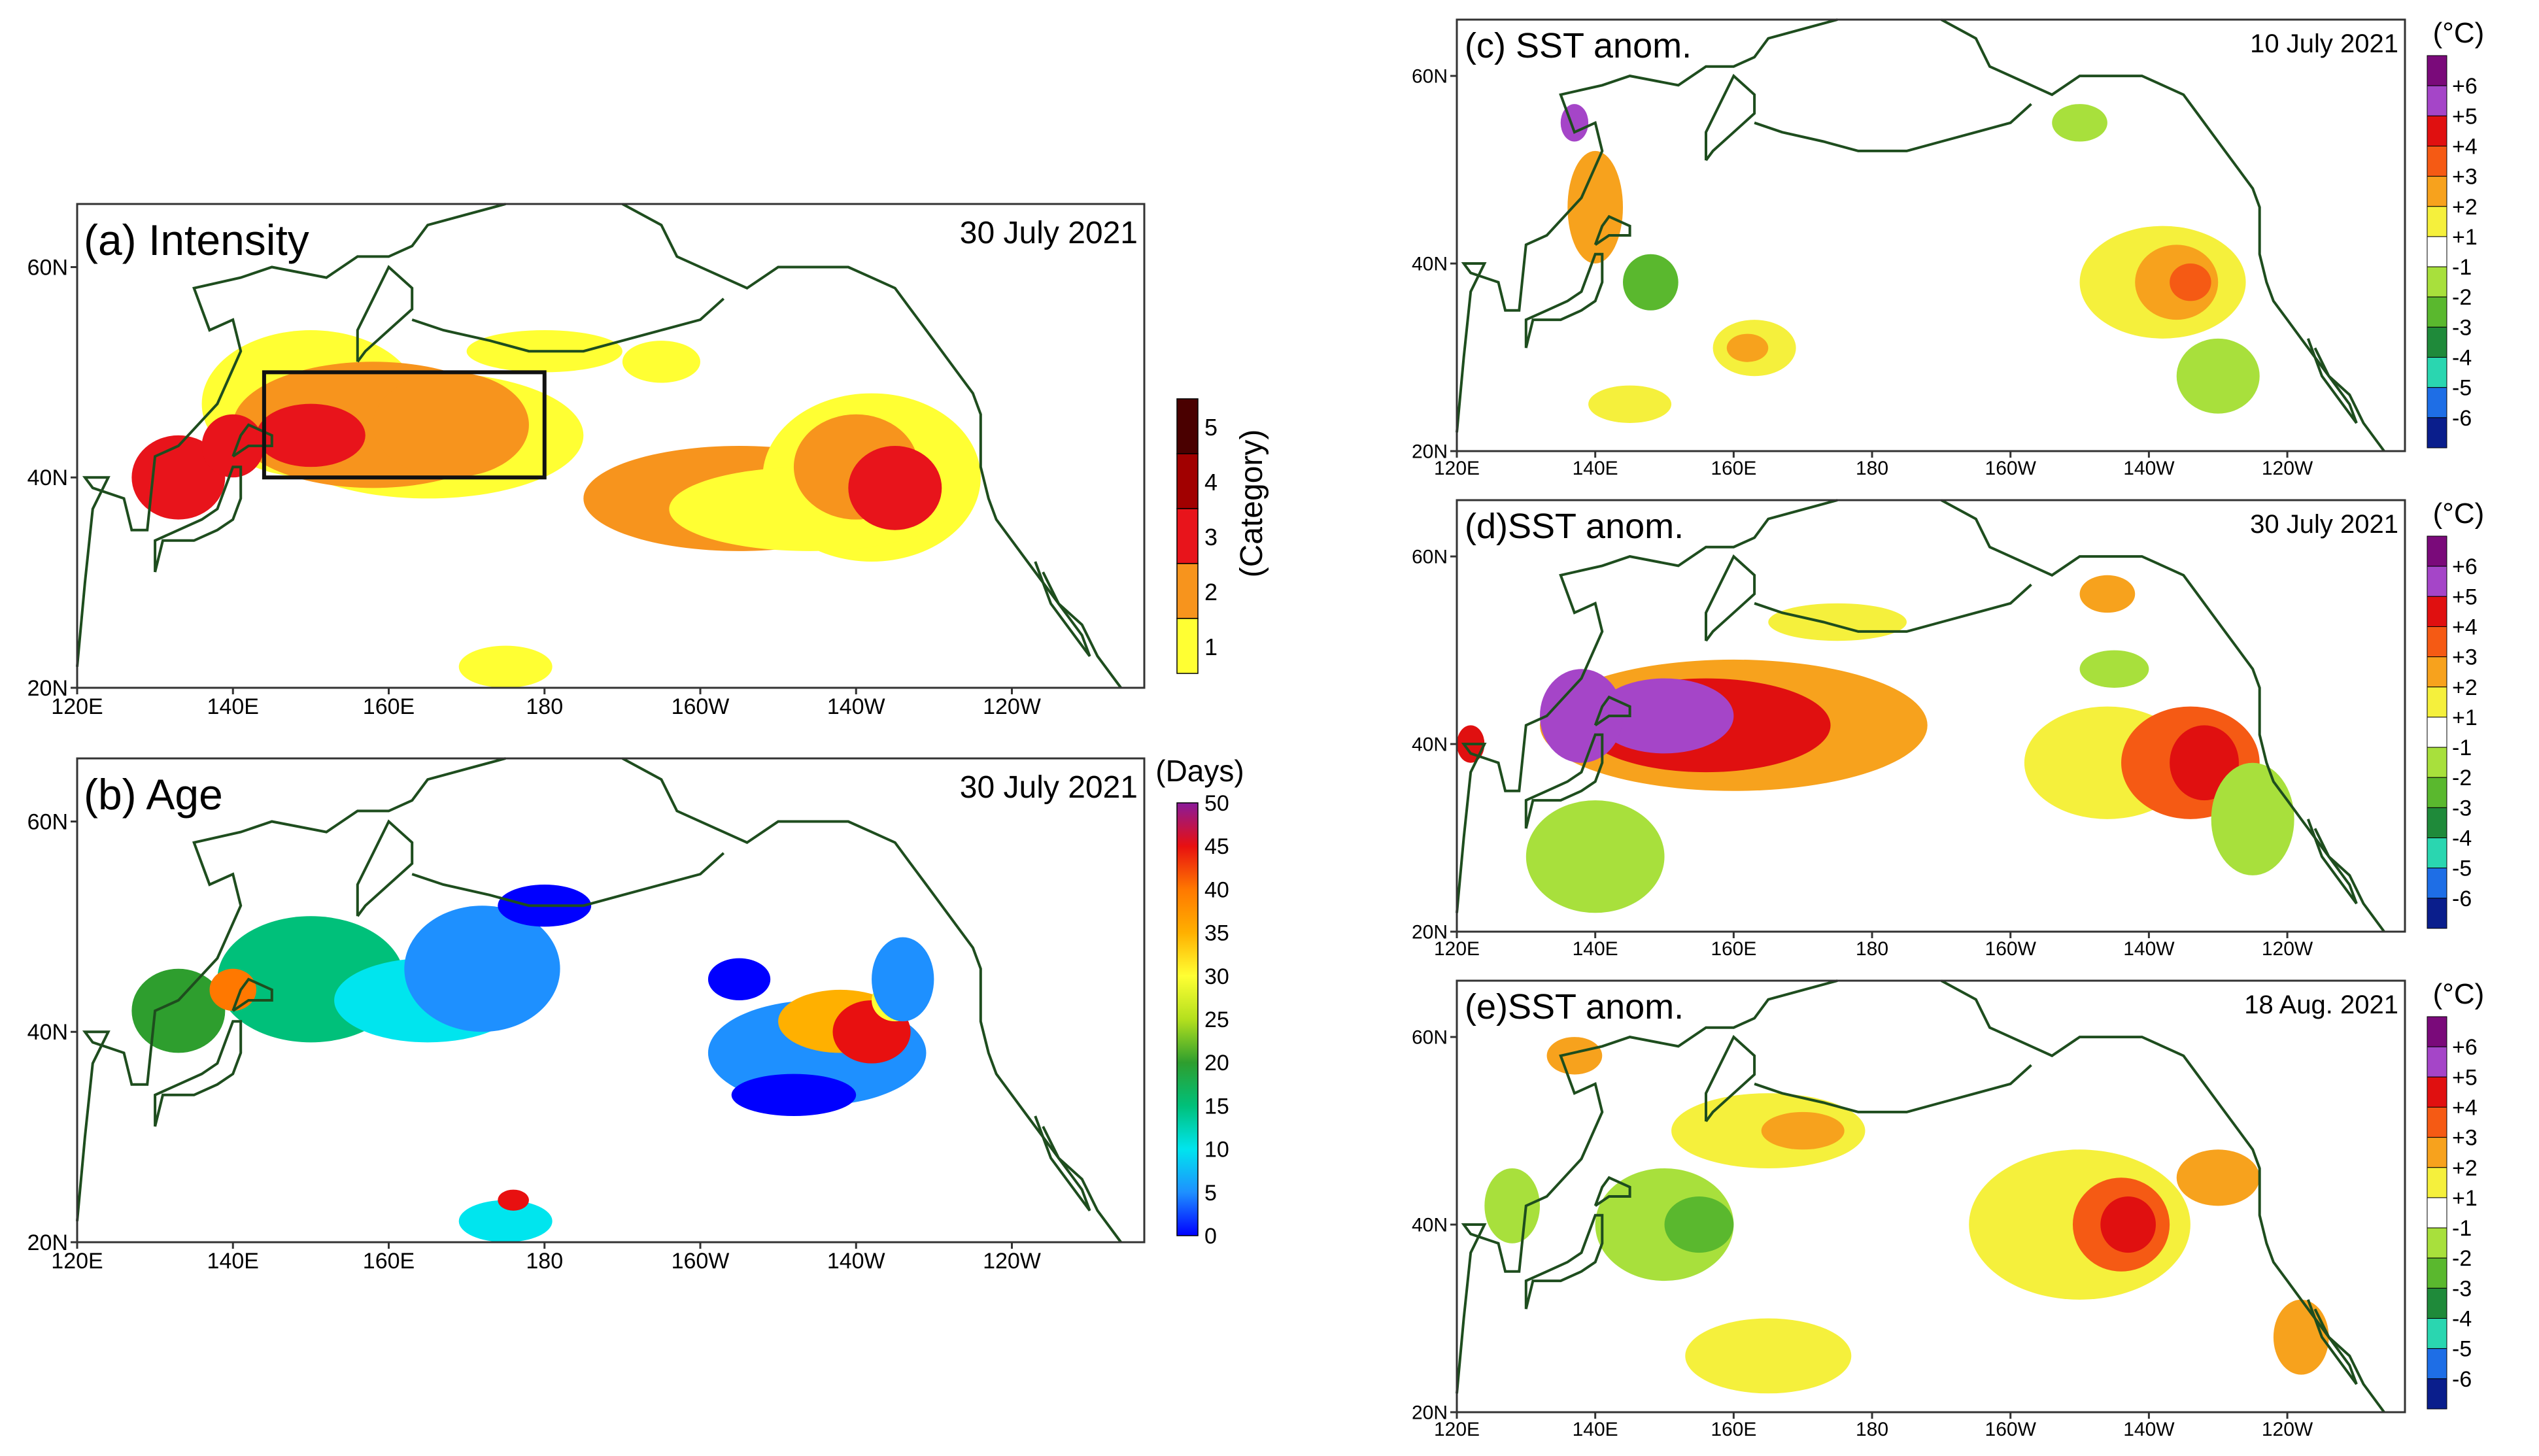  Describe the element at coordinates (48, 688) in the screenshot. I see `y-tick-label: 20N` at that location.